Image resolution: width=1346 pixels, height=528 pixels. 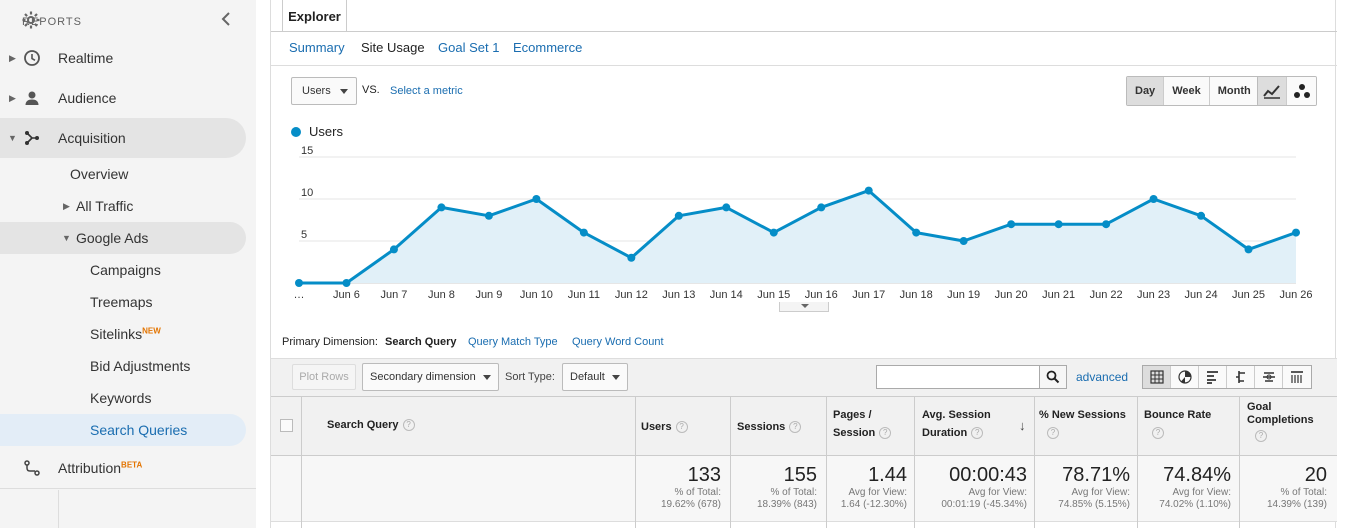 I want to click on metric-select-value: Users, so click(x=316, y=91).